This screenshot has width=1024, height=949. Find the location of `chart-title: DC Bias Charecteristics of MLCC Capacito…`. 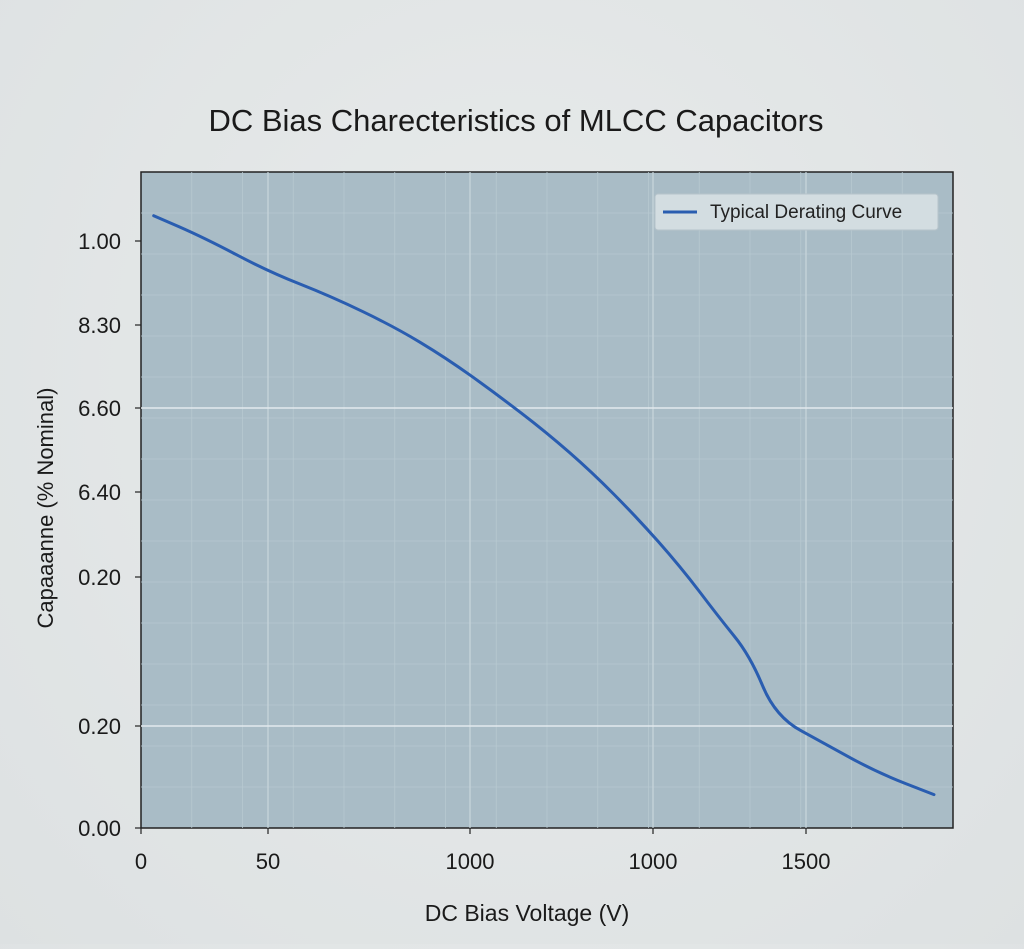

chart-title: DC Bias Charecteristics of MLCC Capacito… is located at coordinates (515, 120).